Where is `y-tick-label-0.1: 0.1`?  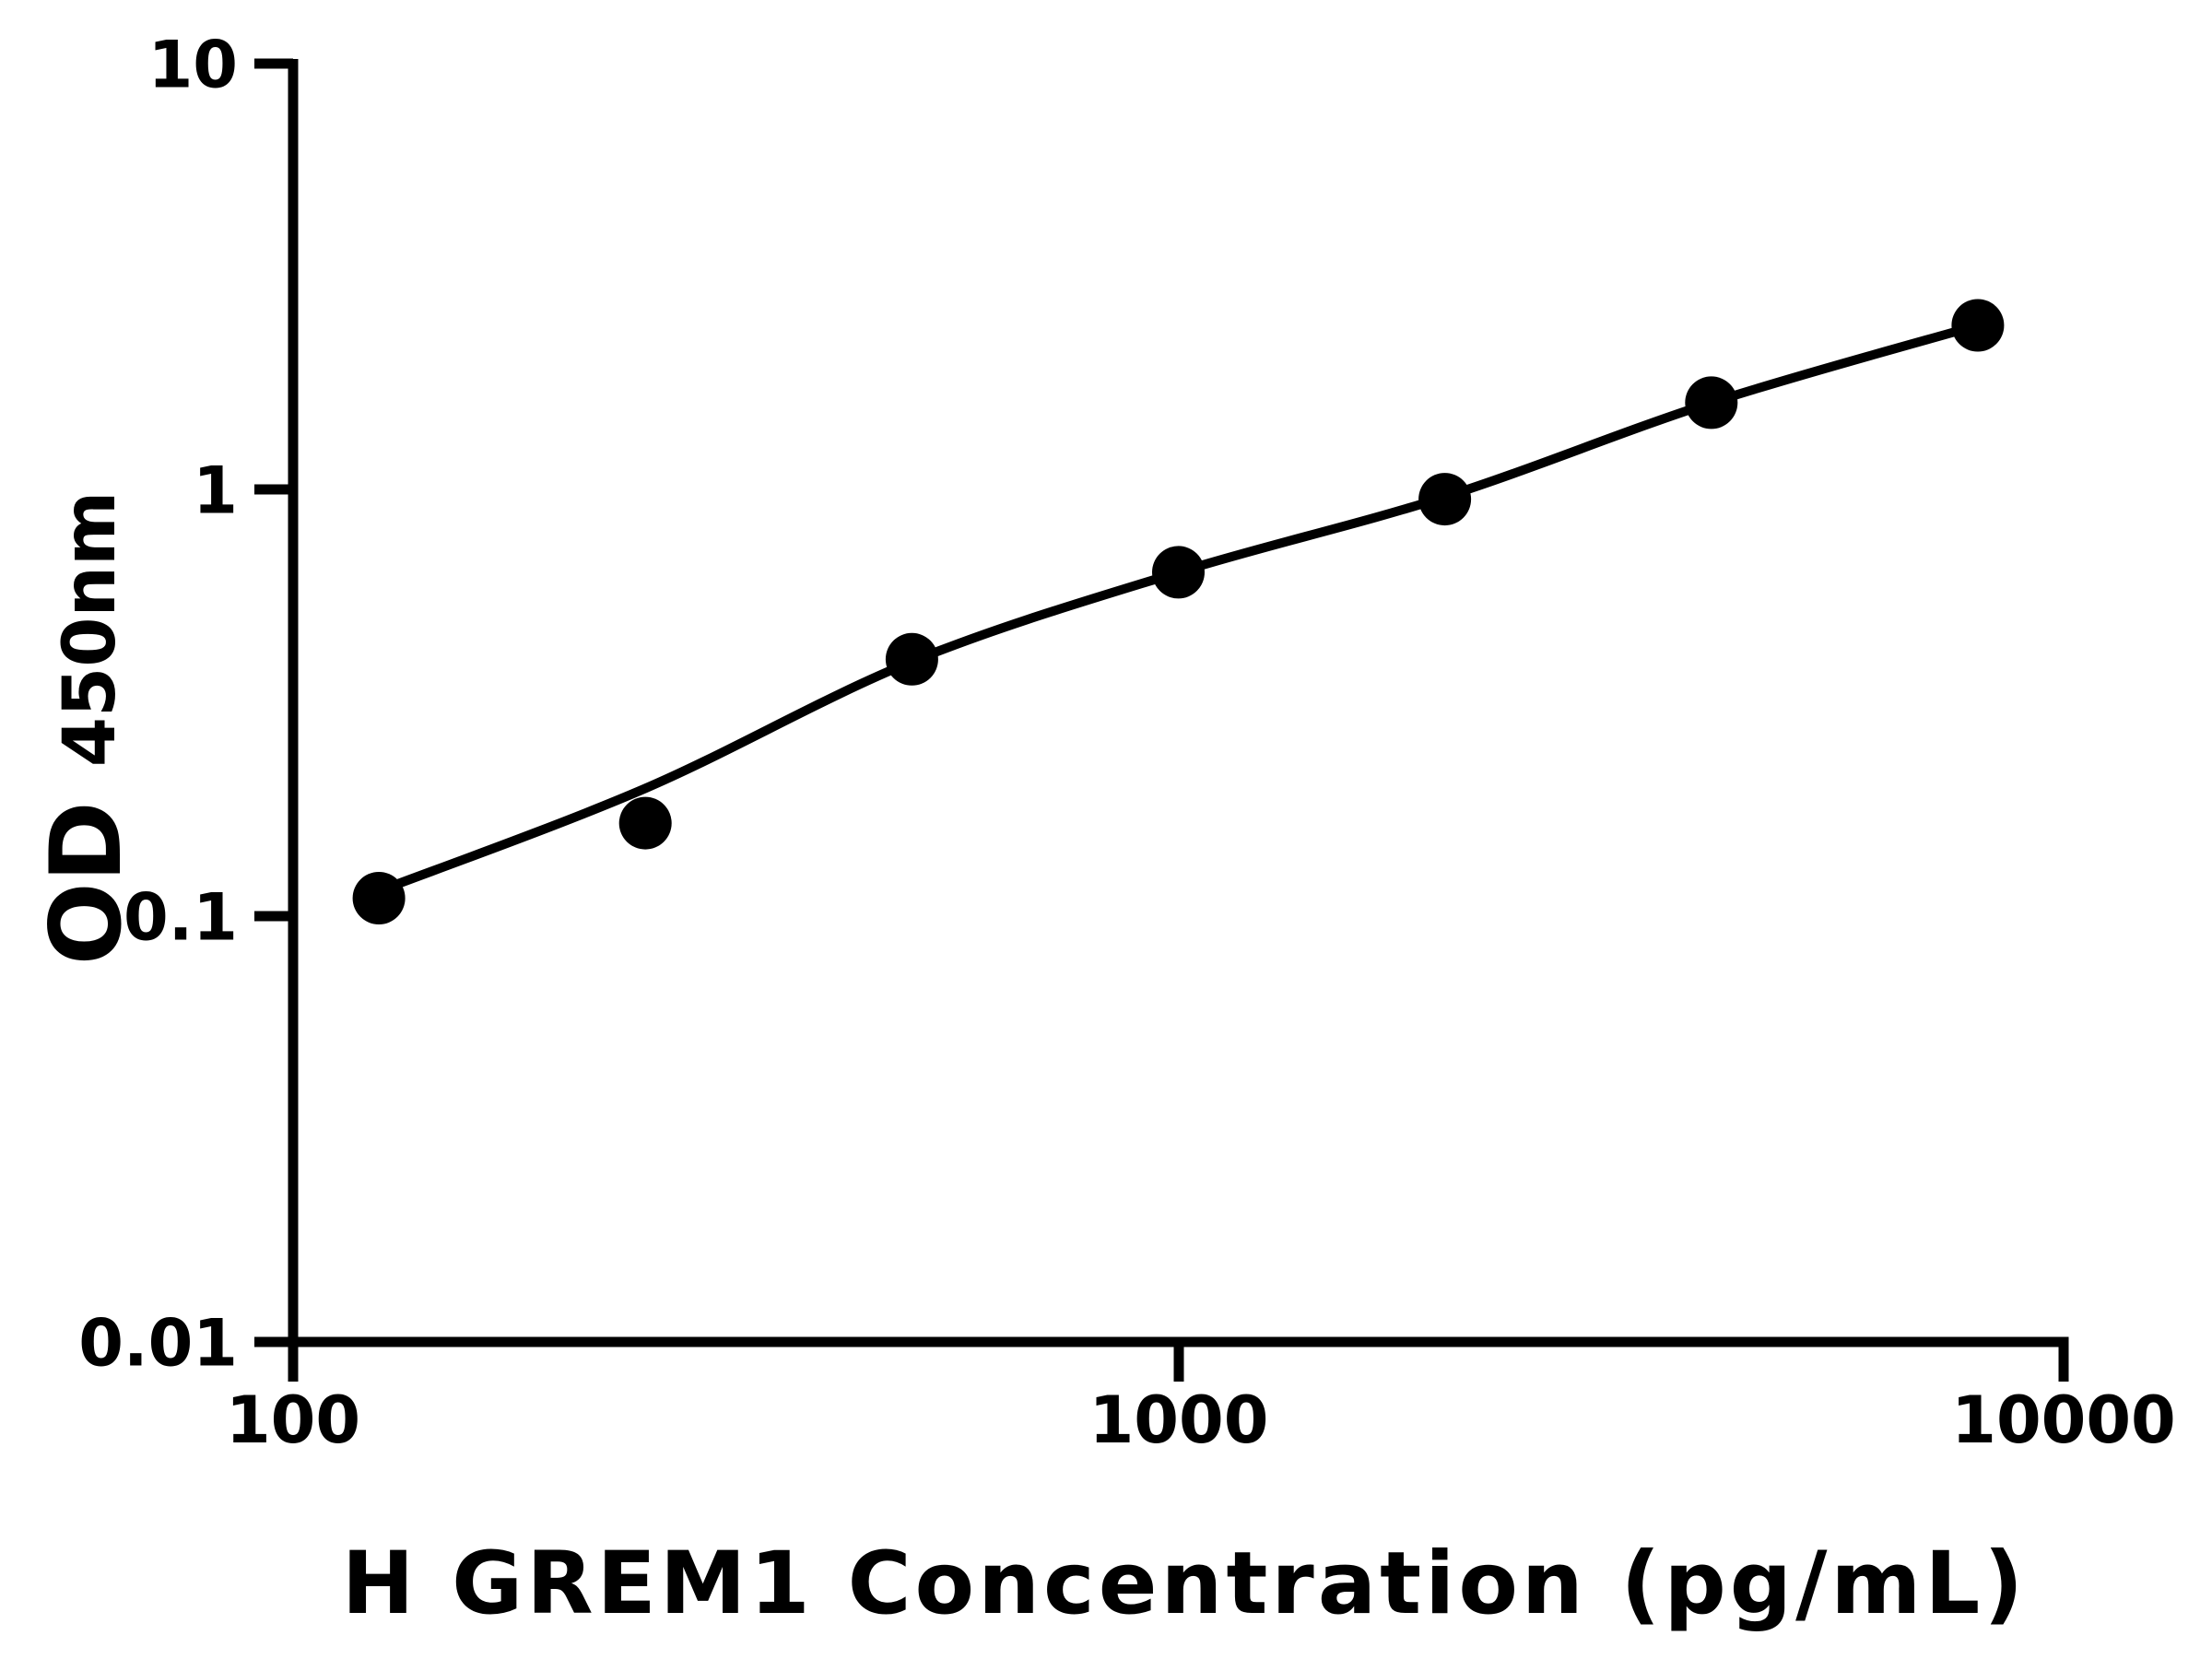
y-tick-label-0.1: 0.1 is located at coordinates (181, 918).